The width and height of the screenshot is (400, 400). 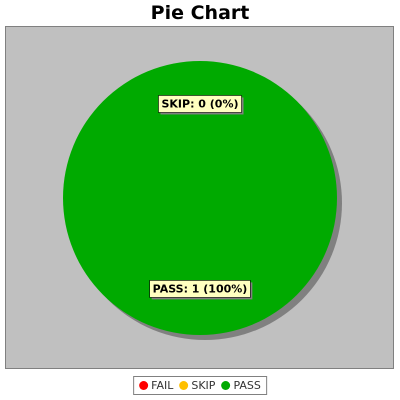 I want to click on legend-label-fail: FAIL, so click(x=162, y=385).